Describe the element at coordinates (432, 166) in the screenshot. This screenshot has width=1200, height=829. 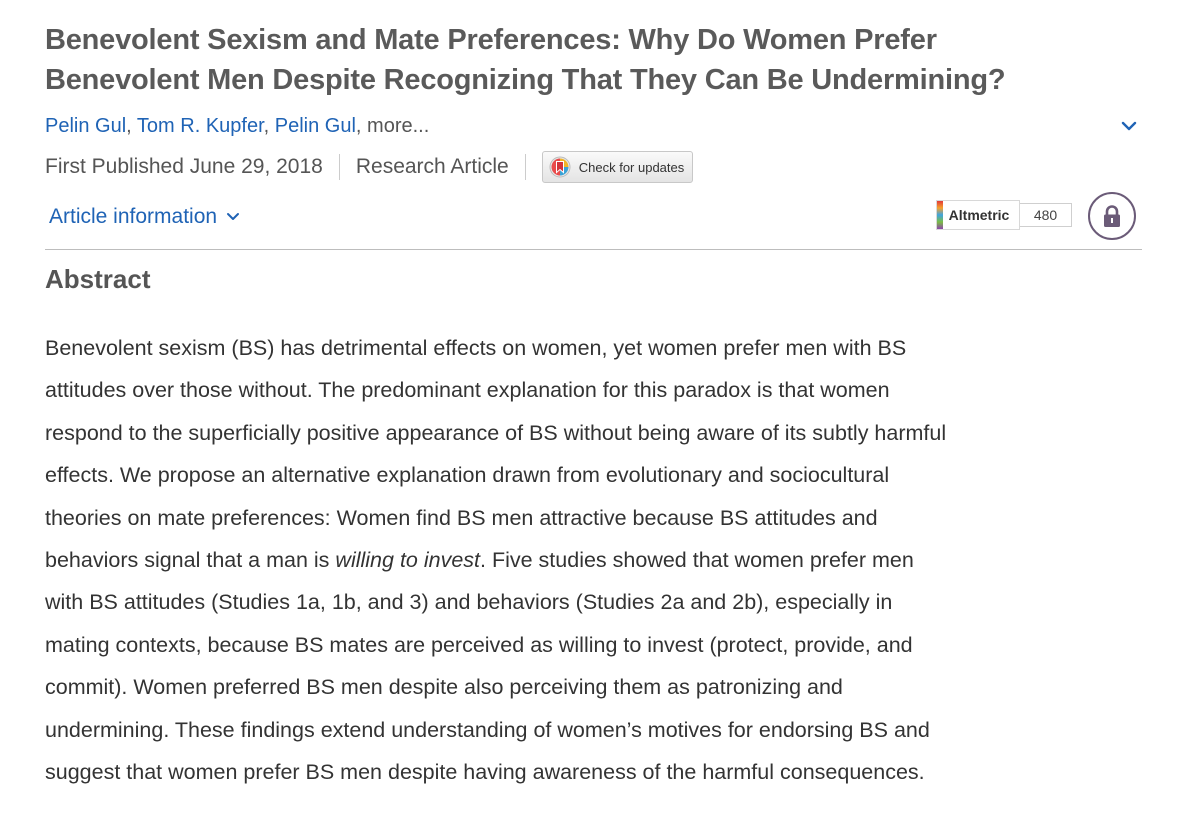
I see `article-type: Research Article` at that location.